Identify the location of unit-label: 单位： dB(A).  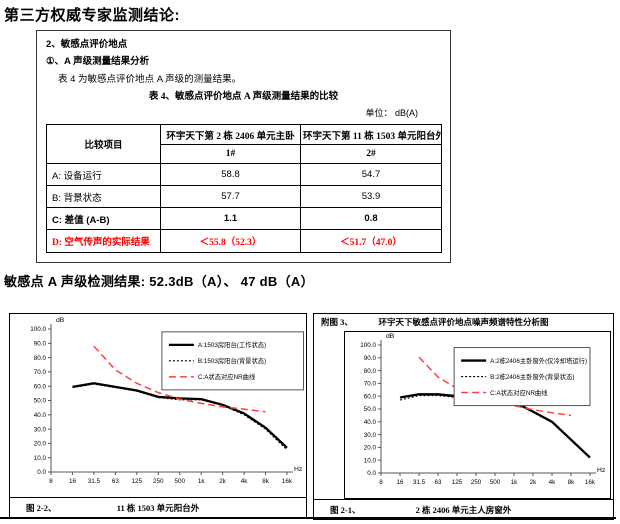
(391, 113).